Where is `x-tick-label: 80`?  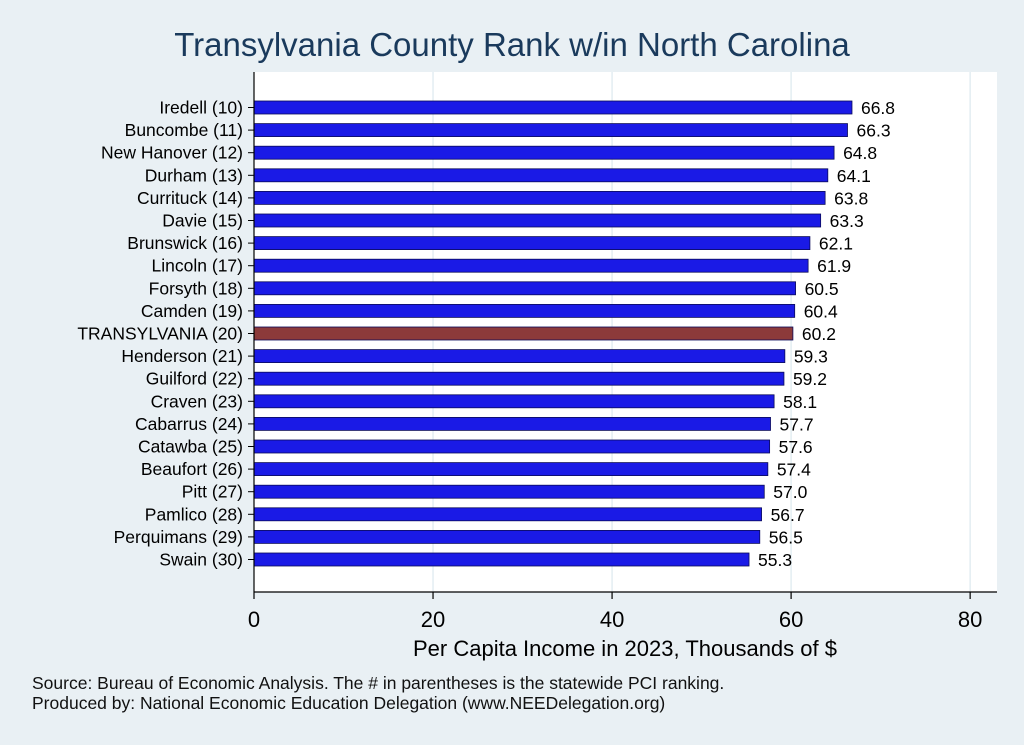
x-tick-label: 80 is located at coordinates (970, 619).